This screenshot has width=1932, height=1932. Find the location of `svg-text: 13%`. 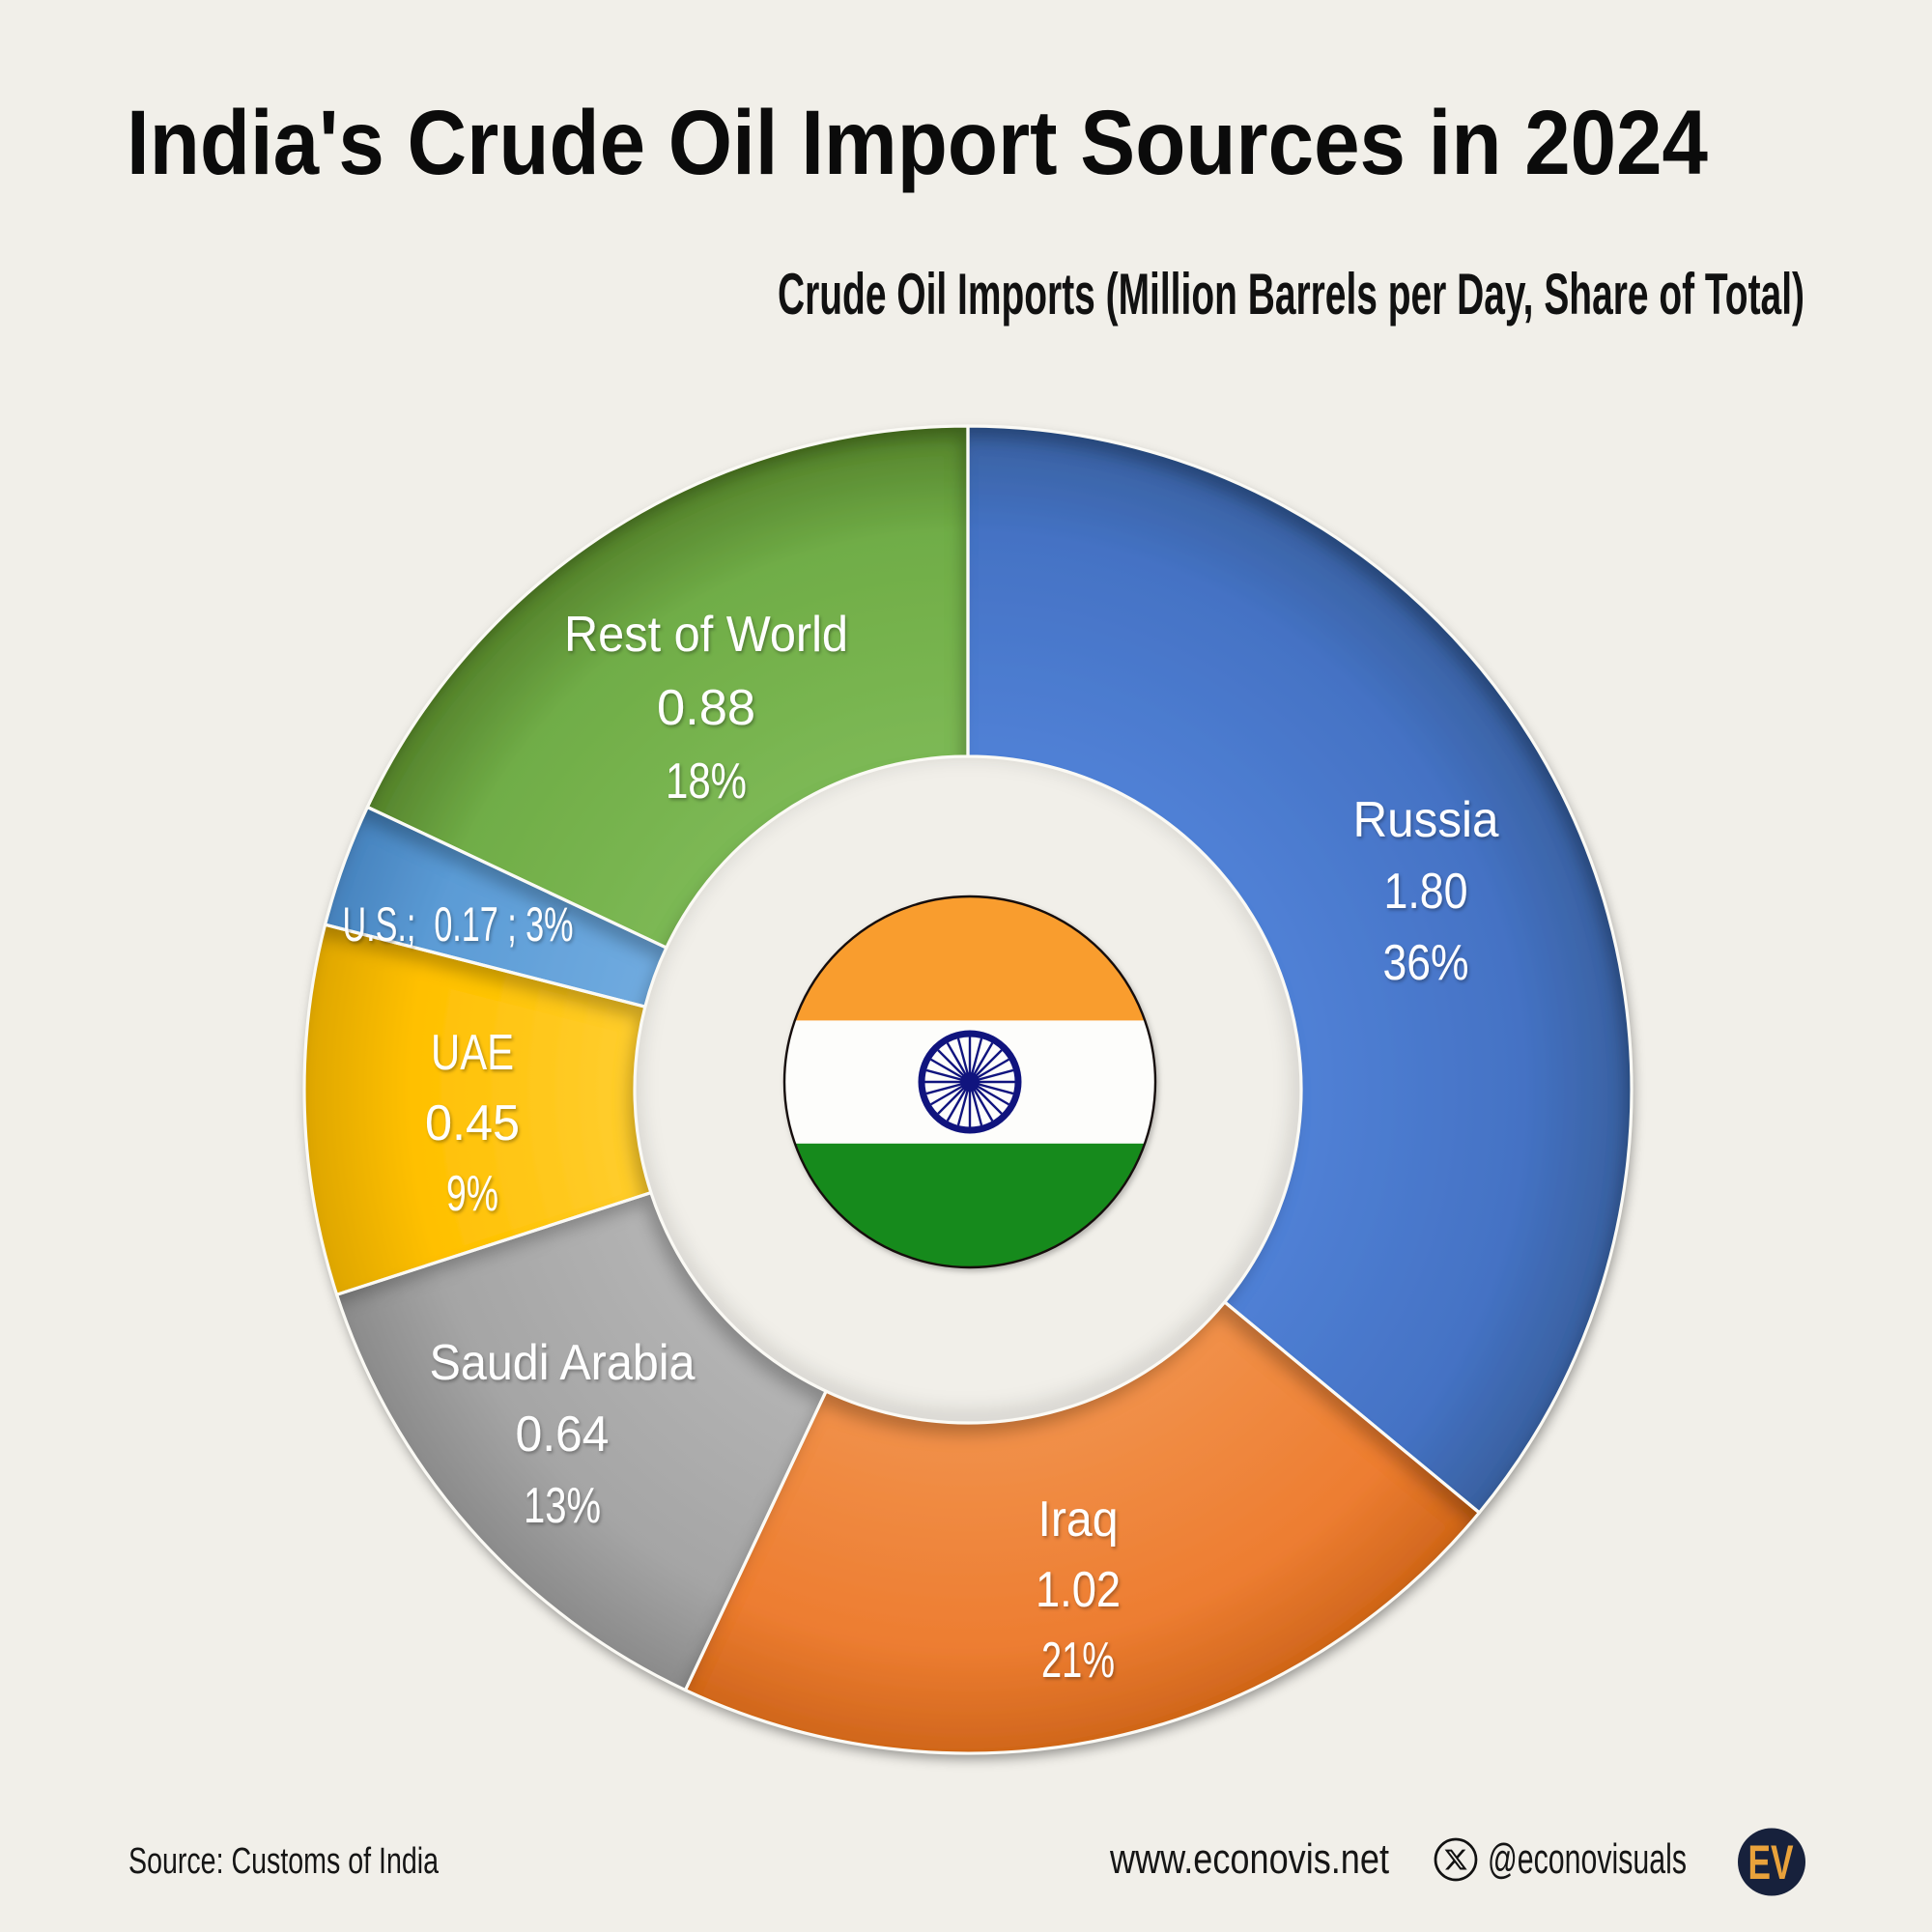

svg-text: 13% is located at coordinates (562, 1506).